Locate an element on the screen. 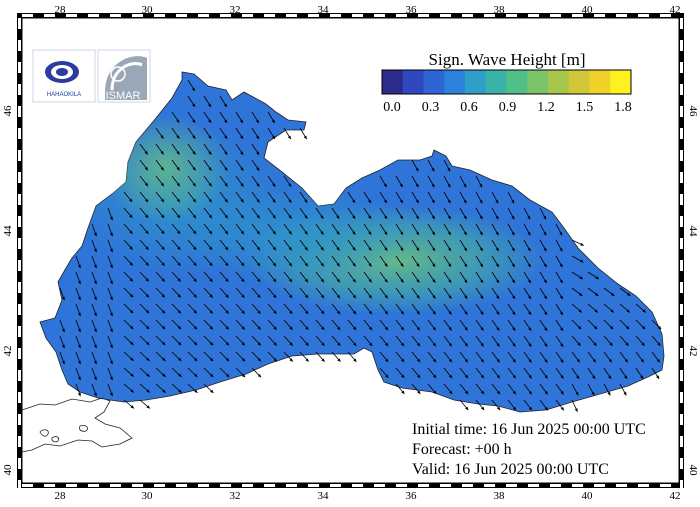  logos: HAHAOKILA ISMAR is located at coordinates (91, 76).